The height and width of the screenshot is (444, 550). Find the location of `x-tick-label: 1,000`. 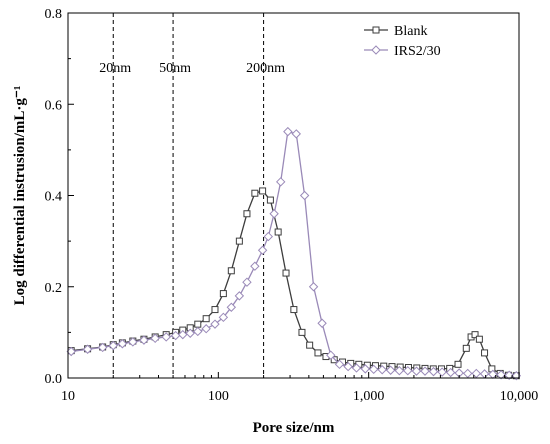

x-tick-label: 1,000 is located at coordinates (369, 396).